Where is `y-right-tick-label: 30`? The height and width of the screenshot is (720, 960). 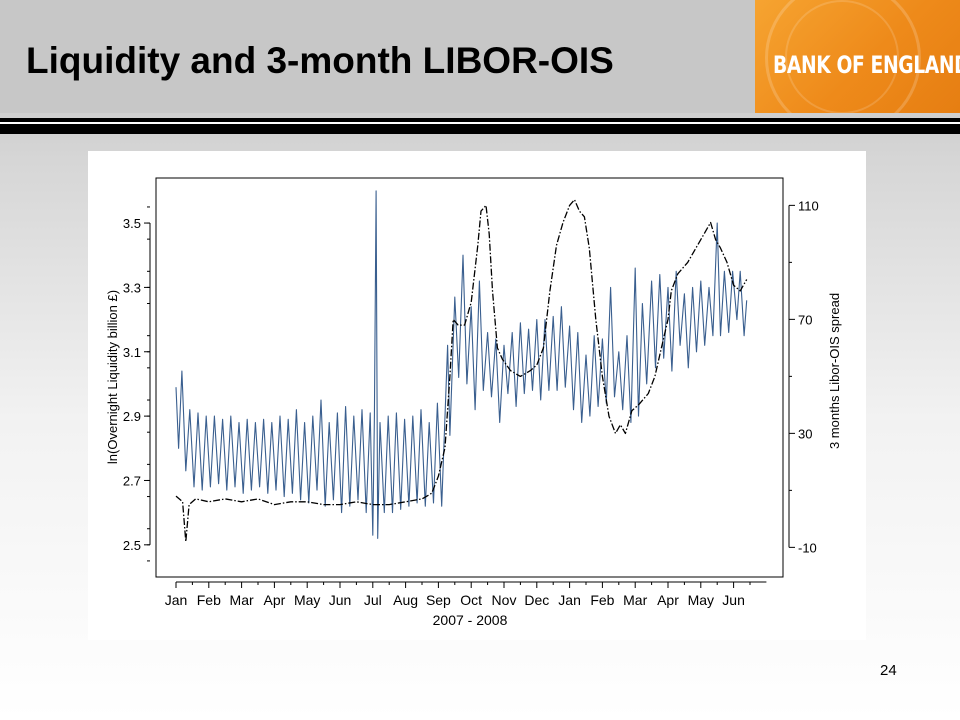
y-right-tick-label: 30 is located at coordinates (805, 433).